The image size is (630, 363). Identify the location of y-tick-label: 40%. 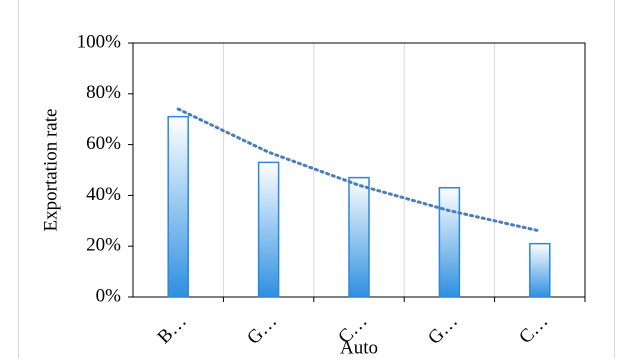
(103, 194).